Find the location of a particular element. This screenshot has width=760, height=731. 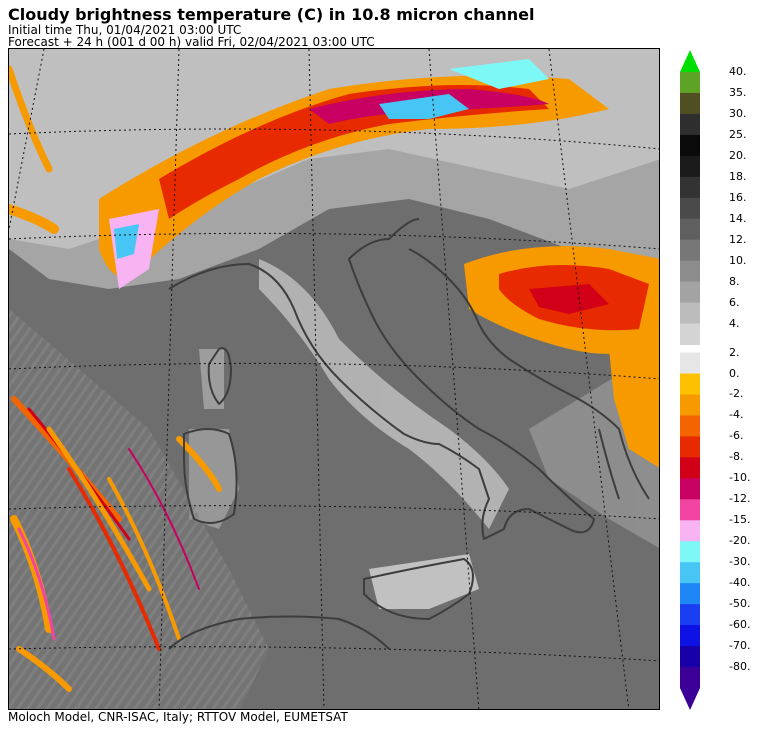

colorbar-label: 20. is located at coordinates (738, 155).